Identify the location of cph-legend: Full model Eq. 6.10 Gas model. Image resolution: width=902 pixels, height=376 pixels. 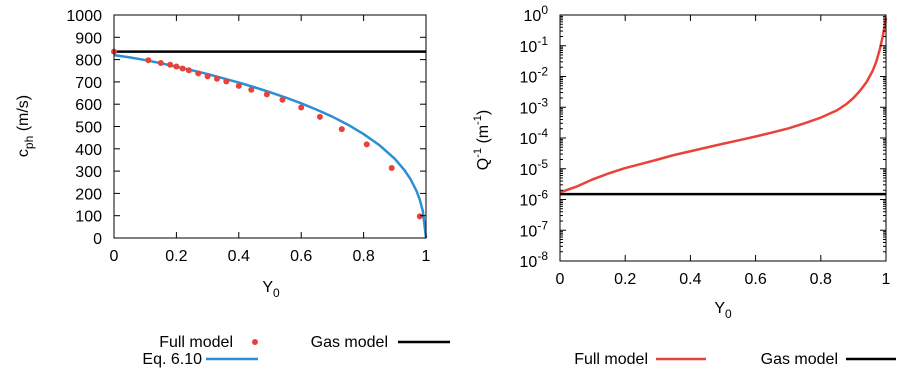
(296, 351).